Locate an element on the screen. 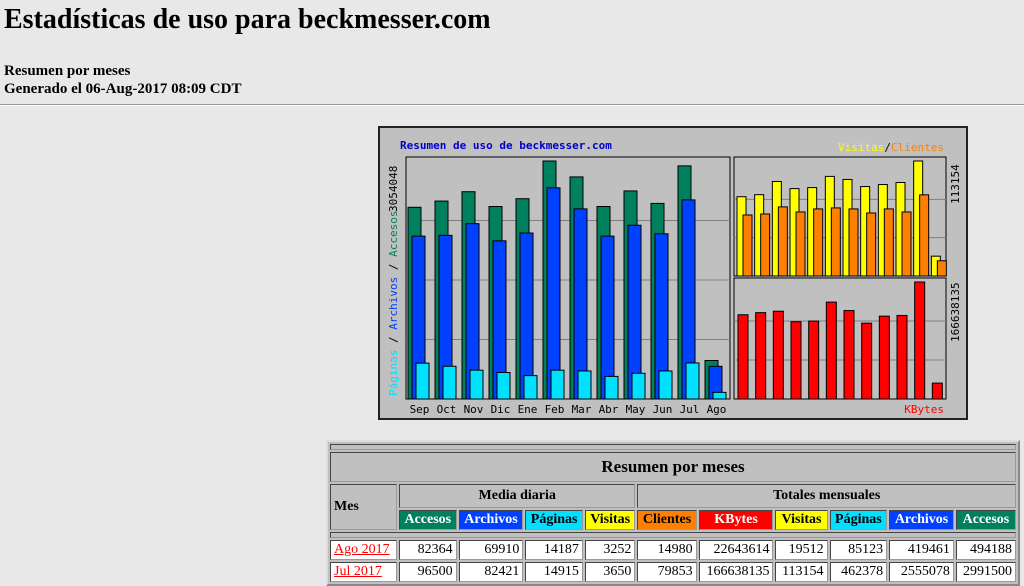 The height and width of the screenshot is (586, 1024). horizontal-rule is located at coordinates (512, 105).